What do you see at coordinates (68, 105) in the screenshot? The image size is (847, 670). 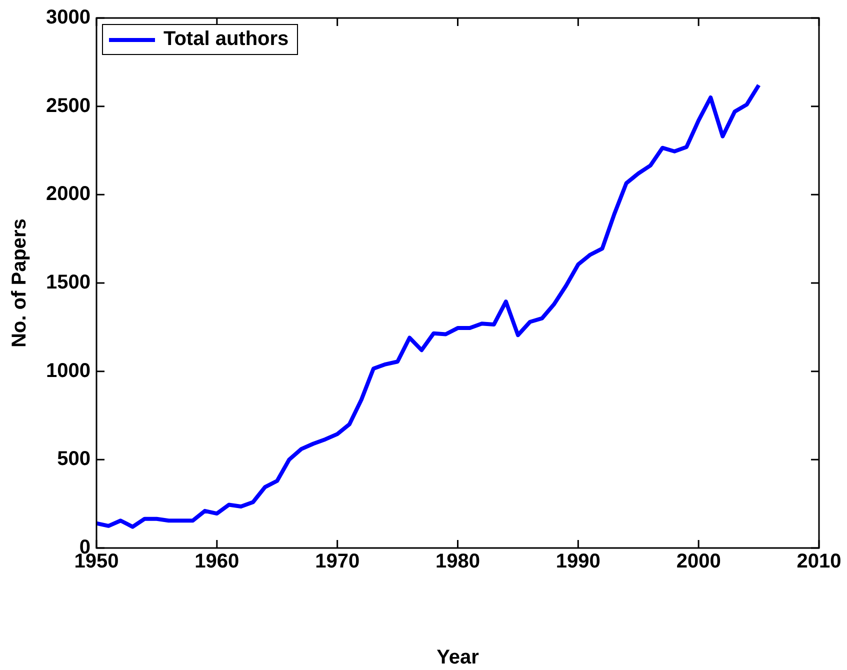 I see `y-tick-label: 2500` at bounding box center [68, 105].